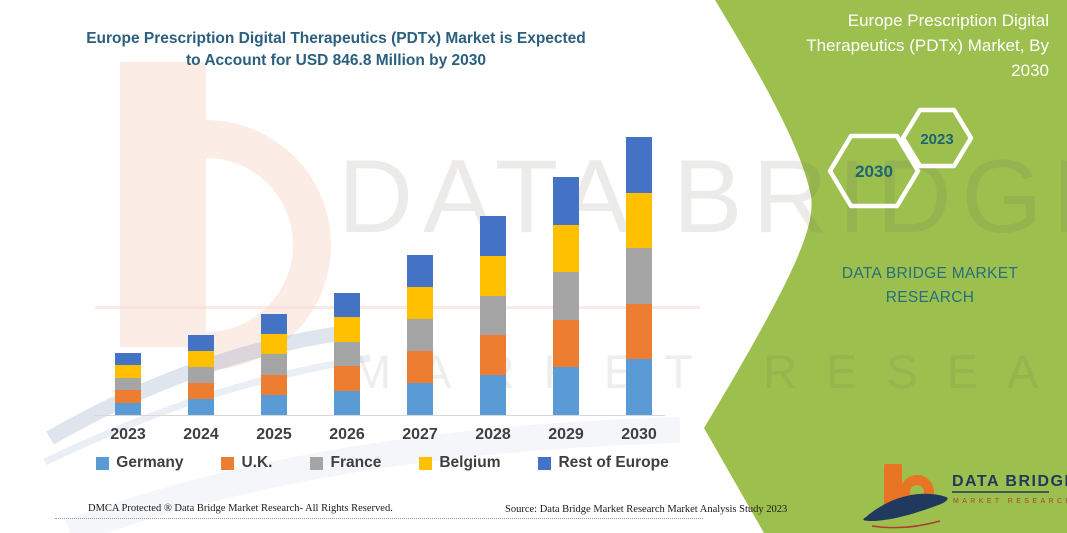 Image resolution: width=1067 pixels, height=533 pixels. I want to click on watermark-b-stem, so click(163, 204).